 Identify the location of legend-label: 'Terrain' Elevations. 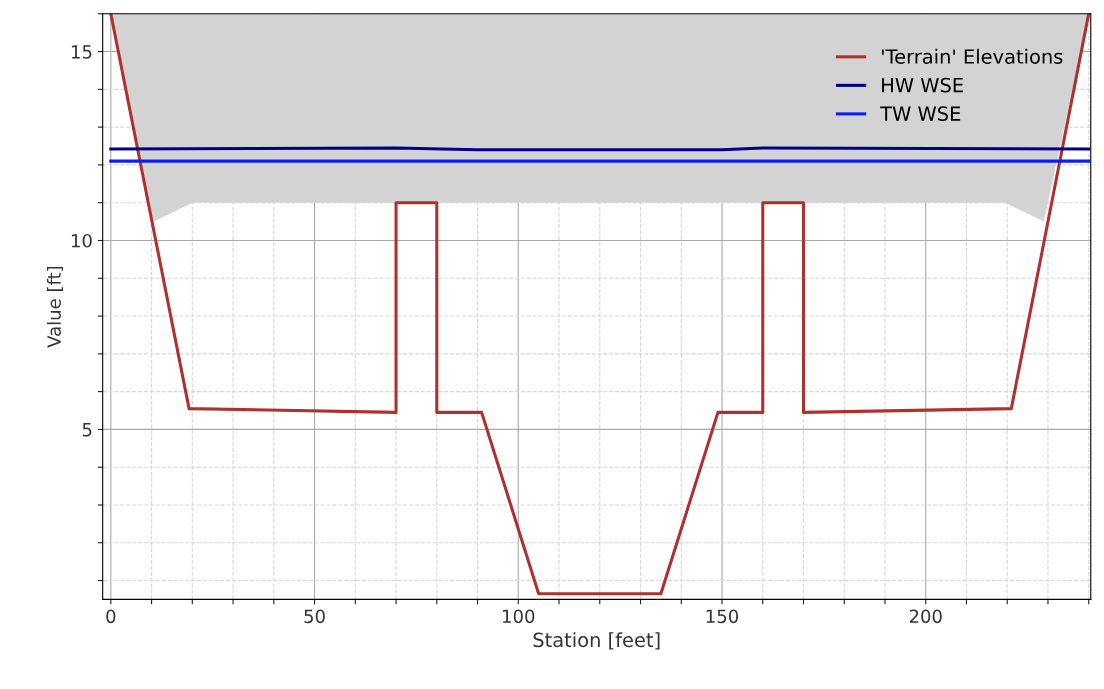
(972, 56).